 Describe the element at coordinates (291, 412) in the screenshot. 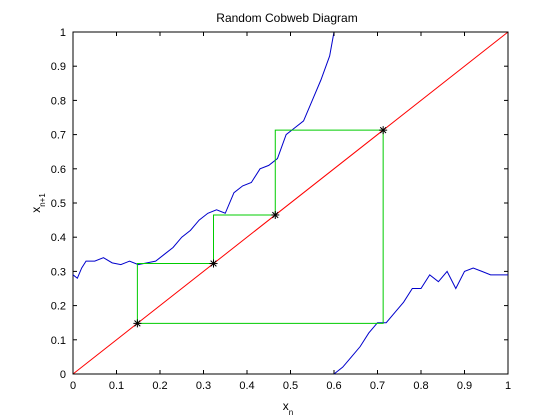

I see `x-axis-label-subscript: n` at that location.